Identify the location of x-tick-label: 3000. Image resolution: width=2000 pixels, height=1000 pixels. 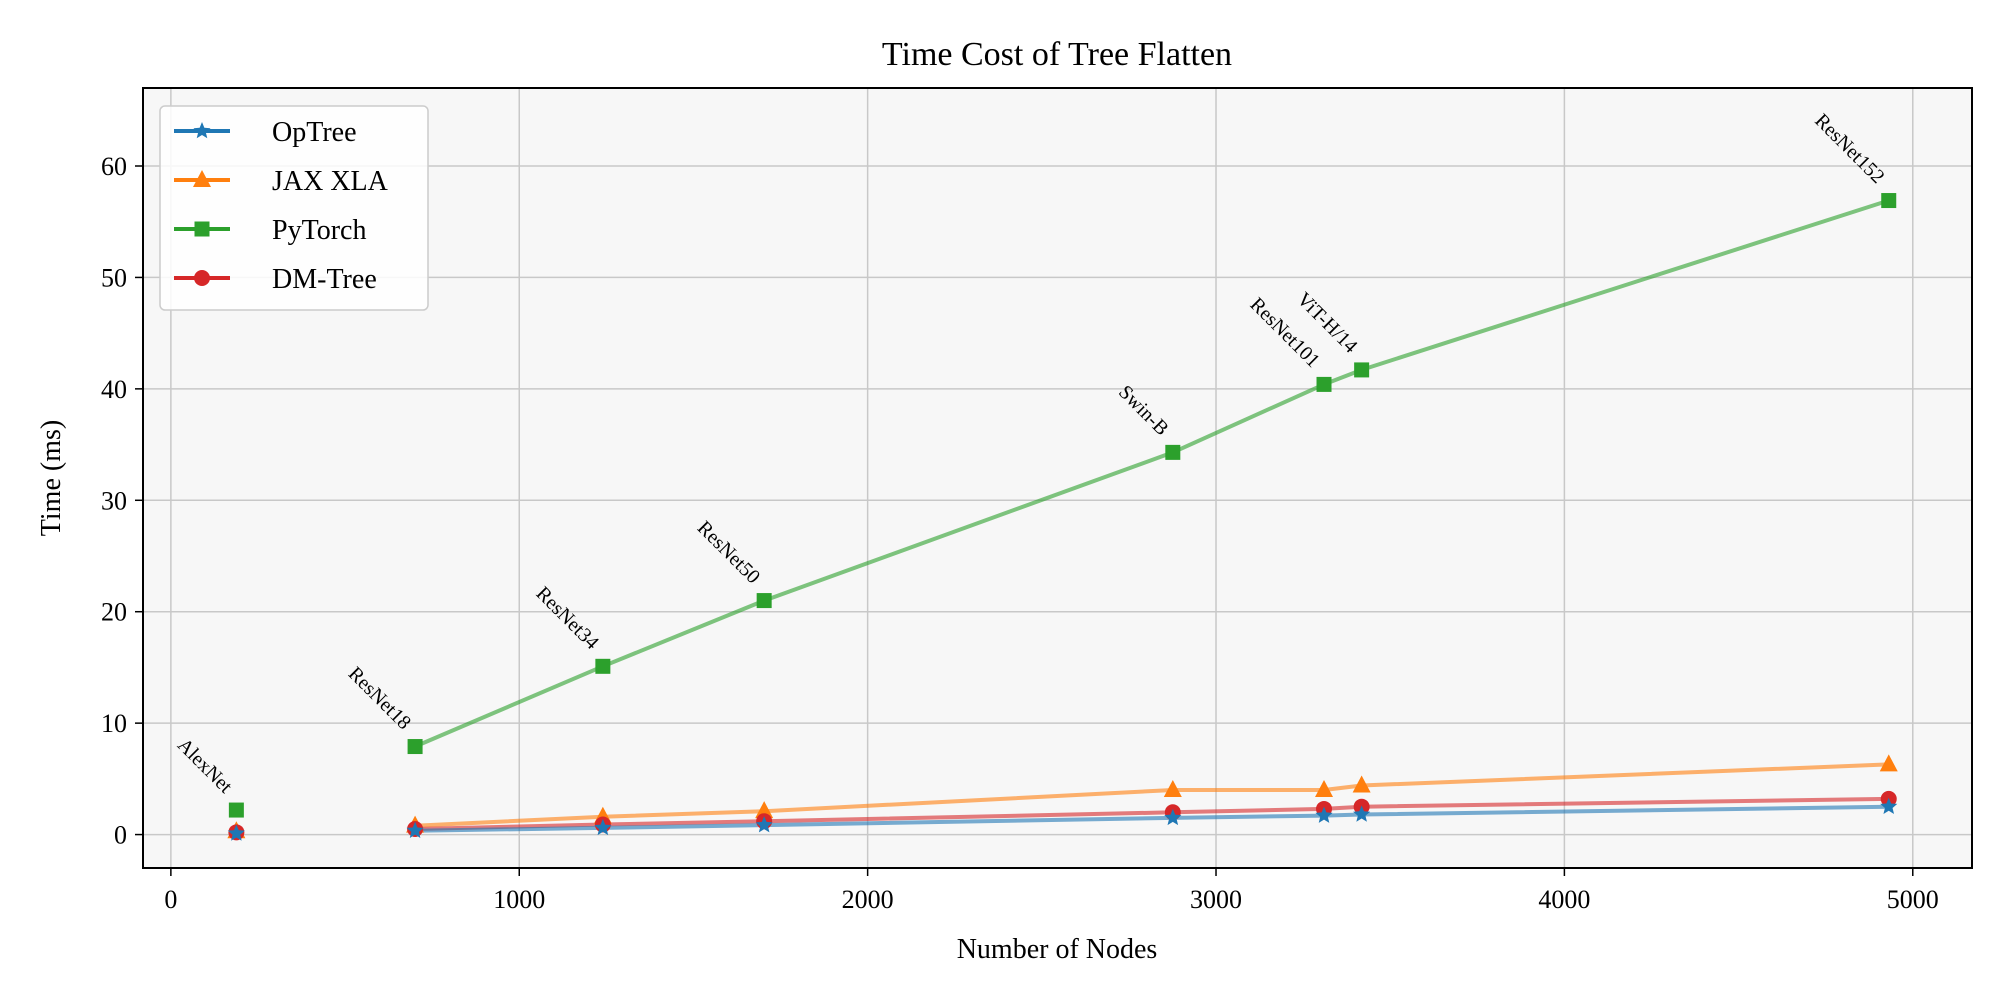
(1216, 899).